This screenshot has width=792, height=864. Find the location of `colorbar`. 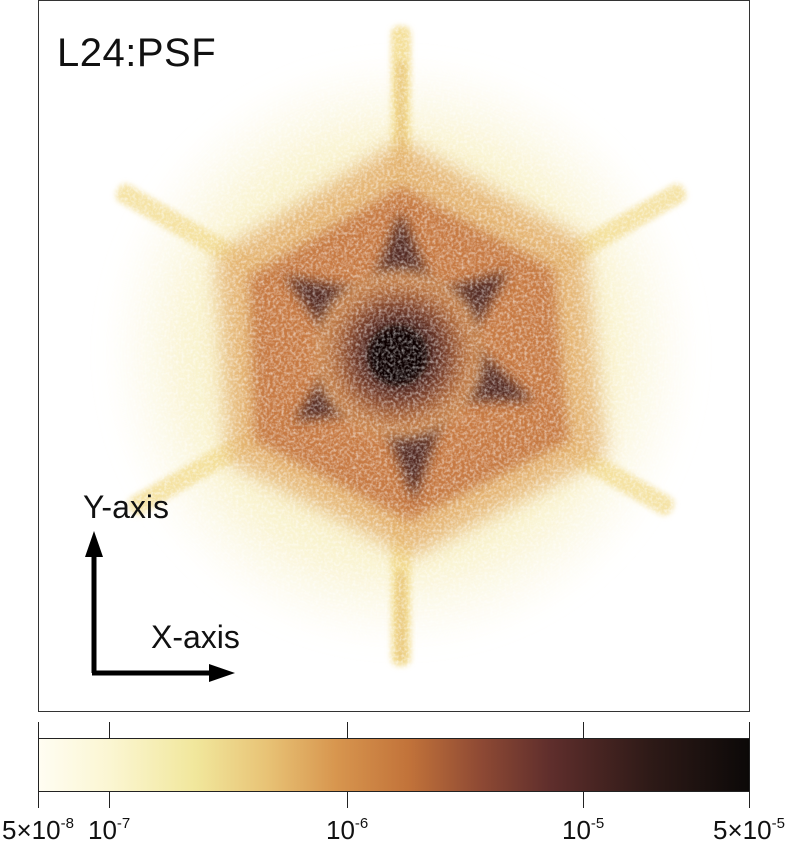

colorbar is located at coordinates (394, 765).